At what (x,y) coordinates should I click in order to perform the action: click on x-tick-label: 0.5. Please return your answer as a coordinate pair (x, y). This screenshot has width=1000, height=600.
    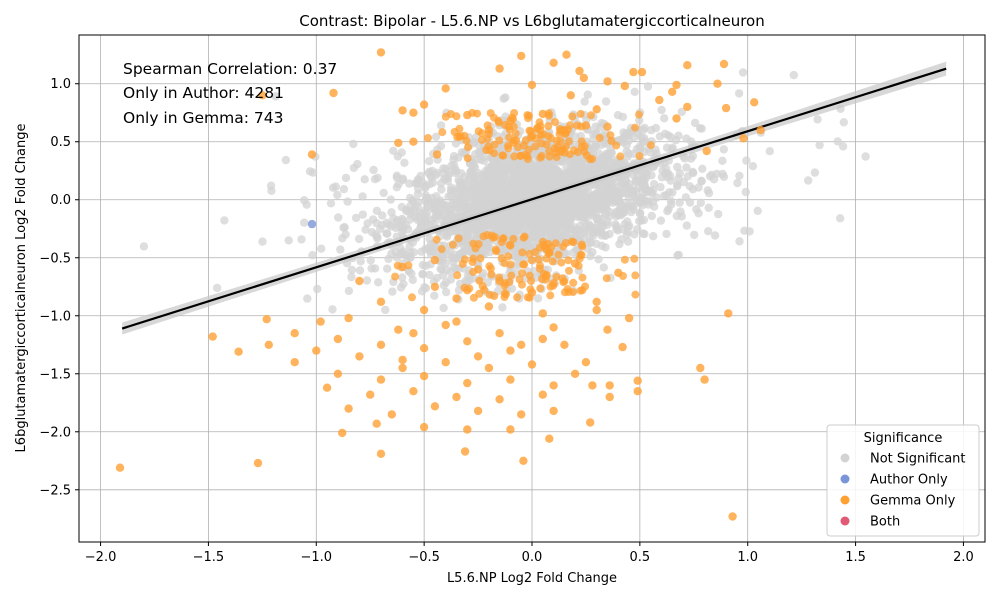
    Looking at the image, I should click on (640, 557).